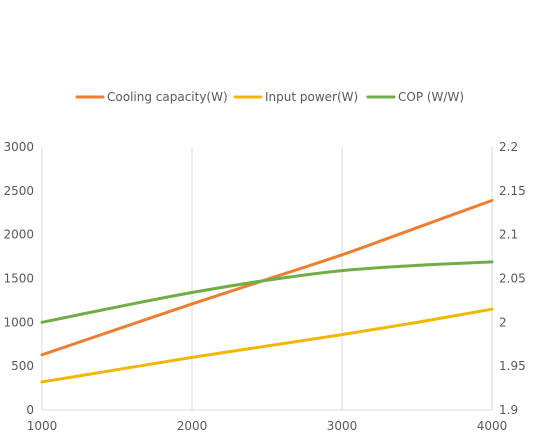 The height and width of the screenshot is (440, 555). Describe the element at coordinates (167, 97) in the screenshot. I see `legend-label-0: Cooling capacity(W)` at that location.